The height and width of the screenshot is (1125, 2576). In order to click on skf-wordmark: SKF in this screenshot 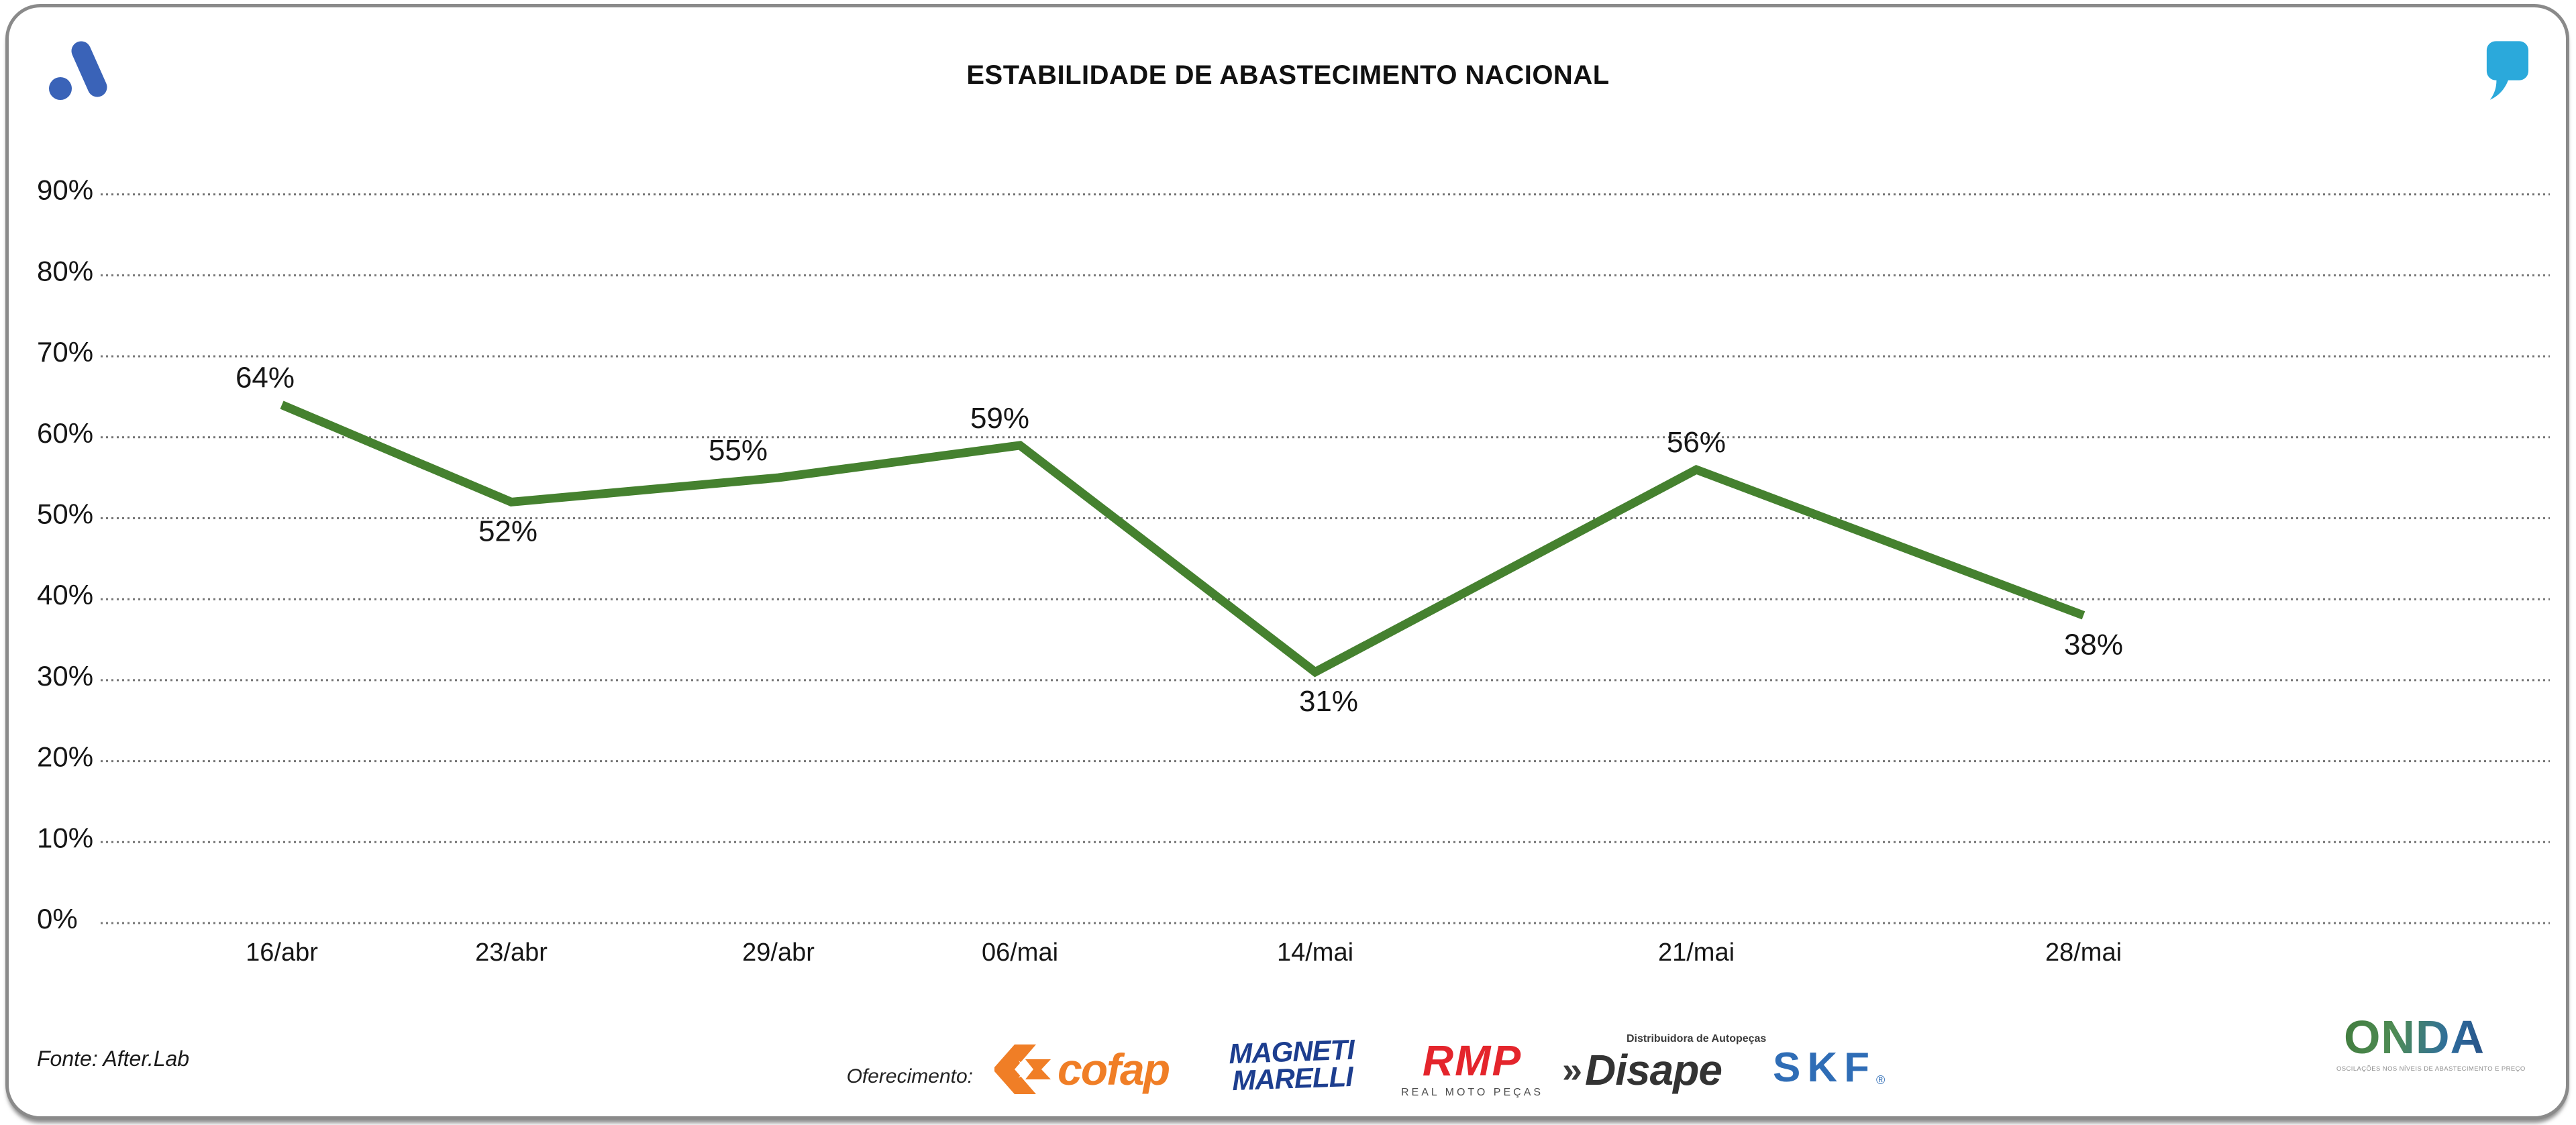, I will do `click(1824, 1067)`.